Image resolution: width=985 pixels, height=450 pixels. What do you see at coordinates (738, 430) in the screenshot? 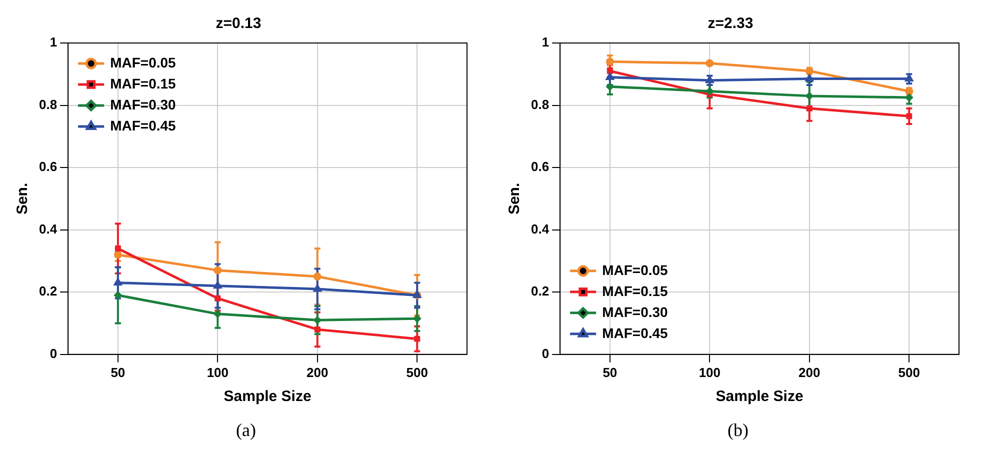
I see `text: (b)` at bounding box center [738, 430].